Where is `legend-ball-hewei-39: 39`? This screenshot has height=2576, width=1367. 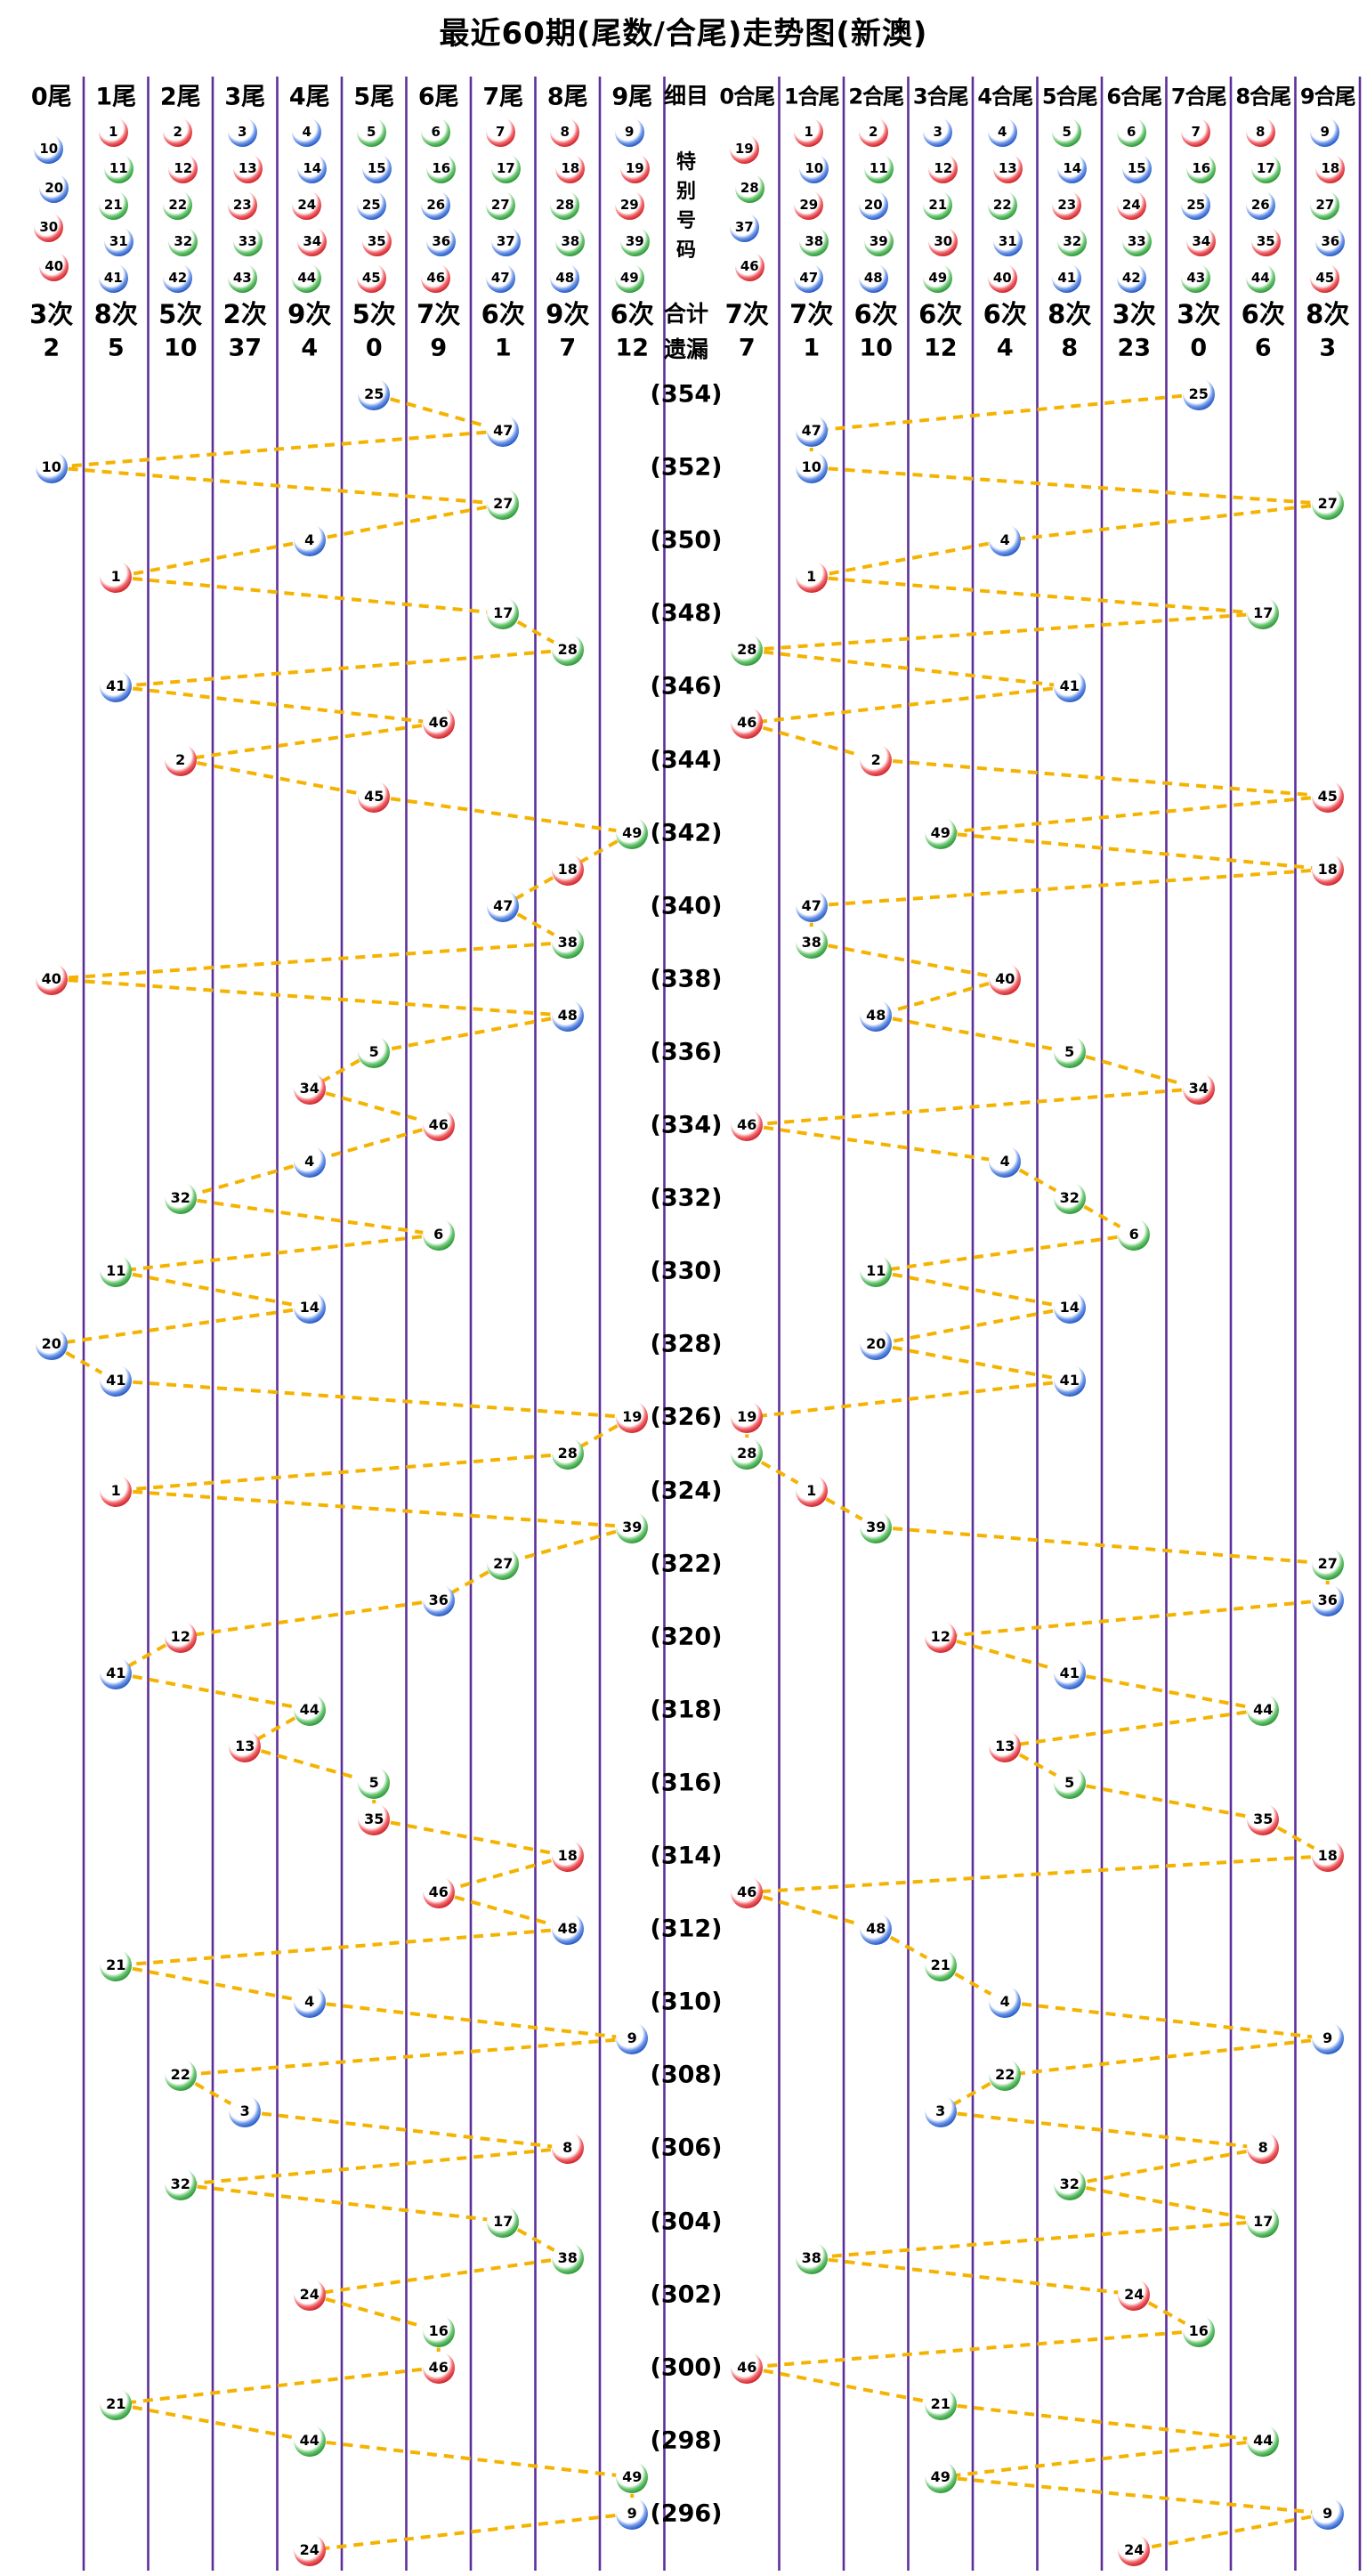
legend-ball-hewei-39: 39 is located at coordinates (878, 241).